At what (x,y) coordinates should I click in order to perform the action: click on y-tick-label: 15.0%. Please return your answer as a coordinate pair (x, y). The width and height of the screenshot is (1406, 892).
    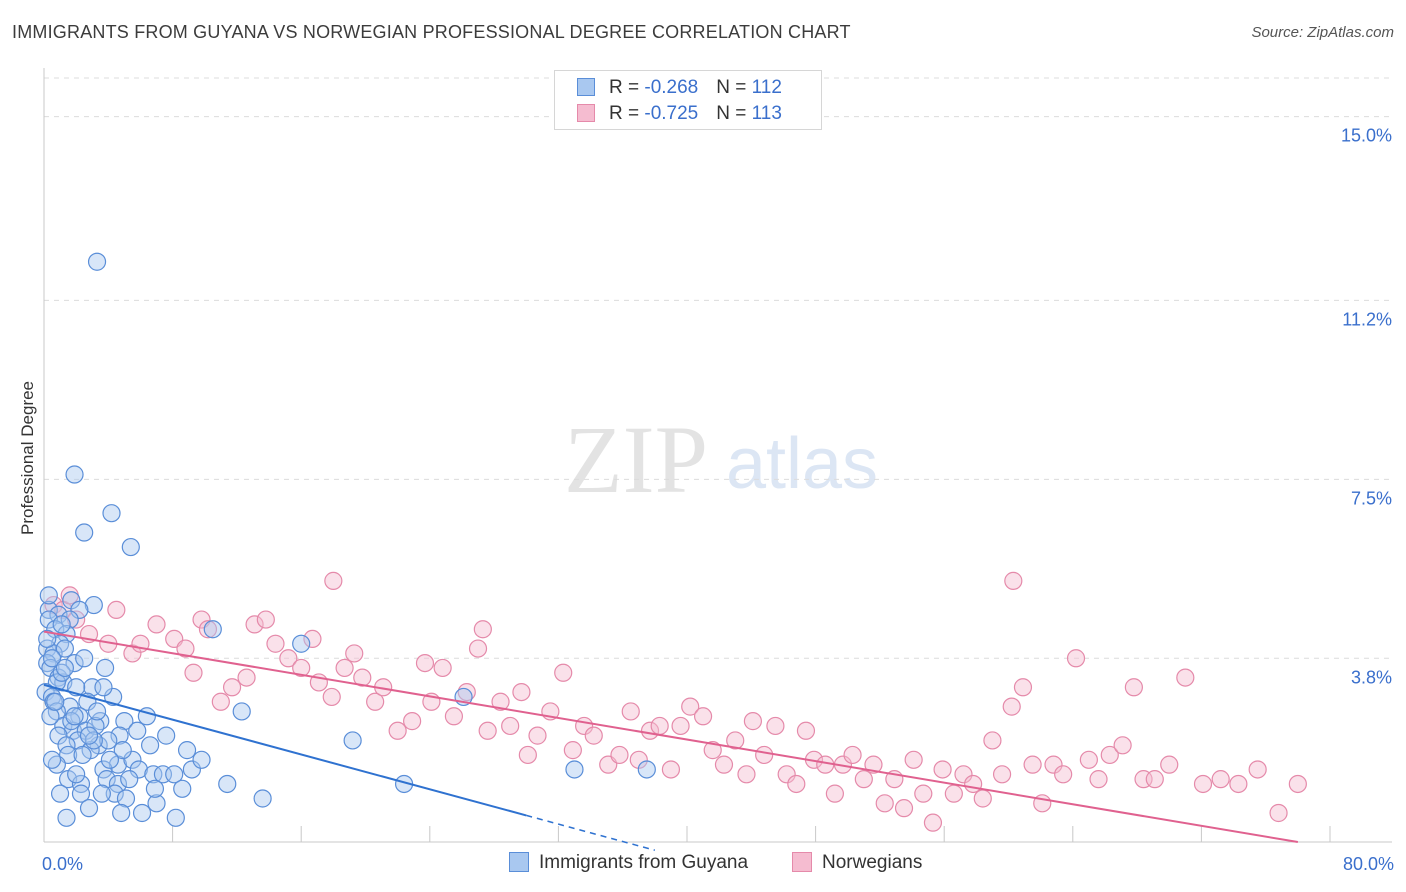
    Looking at the image, I should click on (1366, 136).